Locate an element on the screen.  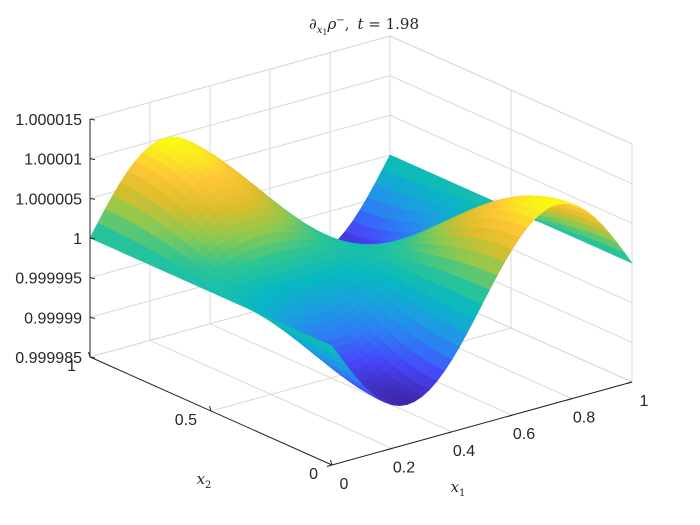
x1-tick-label: 0 is located at coordinates (344, 484).